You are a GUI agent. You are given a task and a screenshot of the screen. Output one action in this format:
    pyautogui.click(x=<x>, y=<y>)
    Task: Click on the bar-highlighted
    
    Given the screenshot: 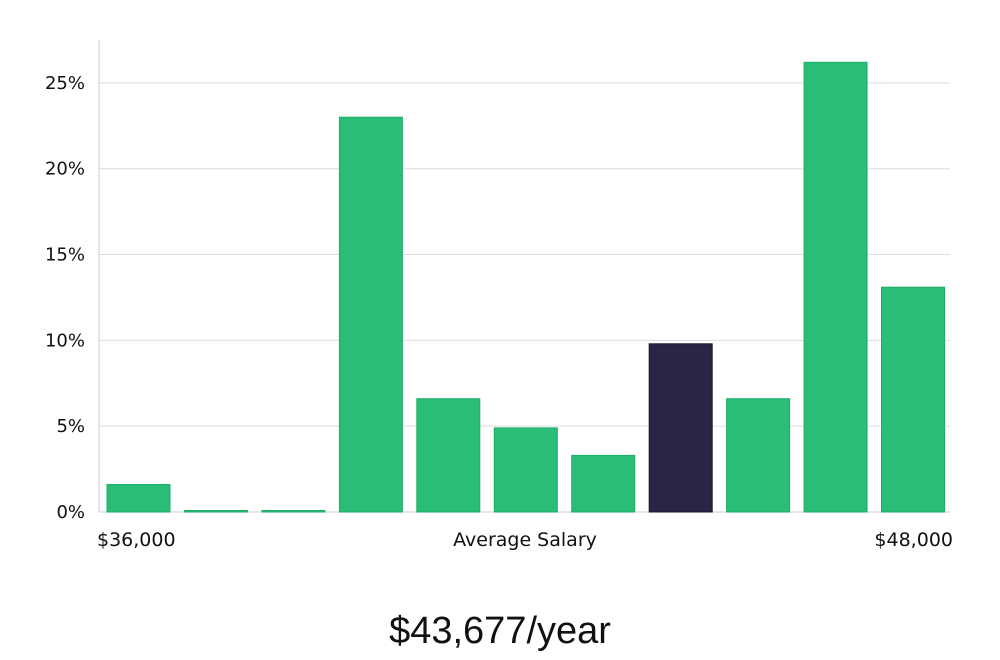 What is the action you would take?
    pyautogui.click(x=680, y=428)
    